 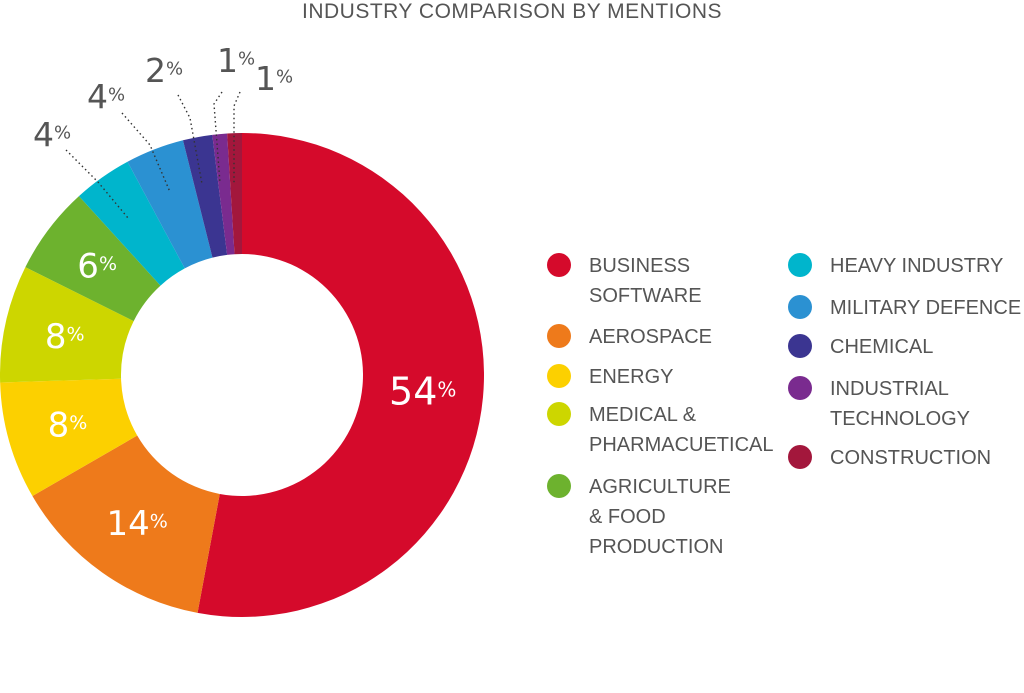 I want to click on legend-item-medical-pharmacuetical: MEDICAL & PHARMACUETICAL, so click(x=660, y=429).